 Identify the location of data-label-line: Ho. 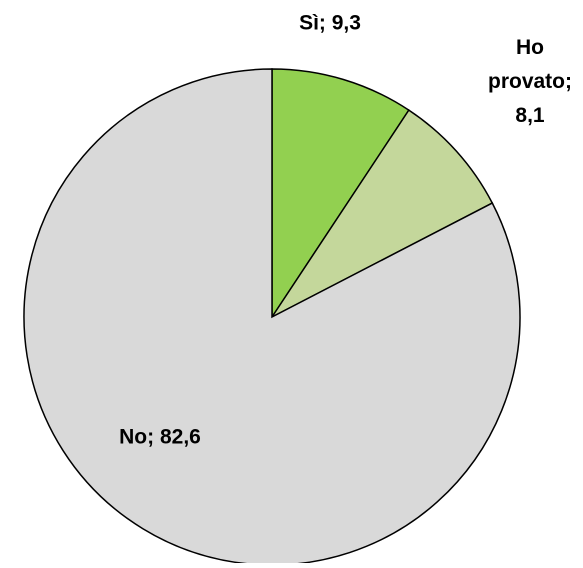
(530, 47).